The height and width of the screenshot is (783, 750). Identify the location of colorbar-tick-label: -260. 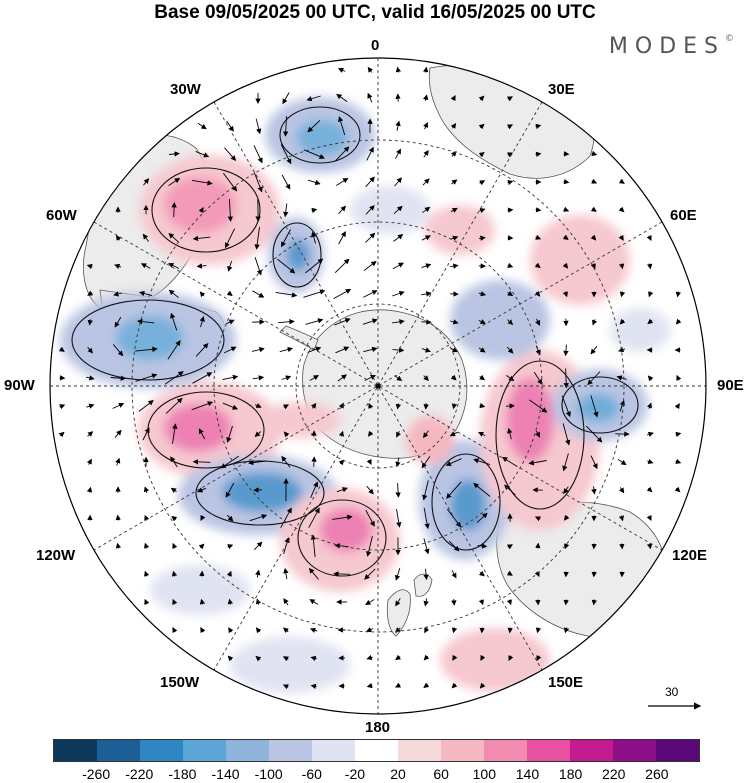
(96, 774).